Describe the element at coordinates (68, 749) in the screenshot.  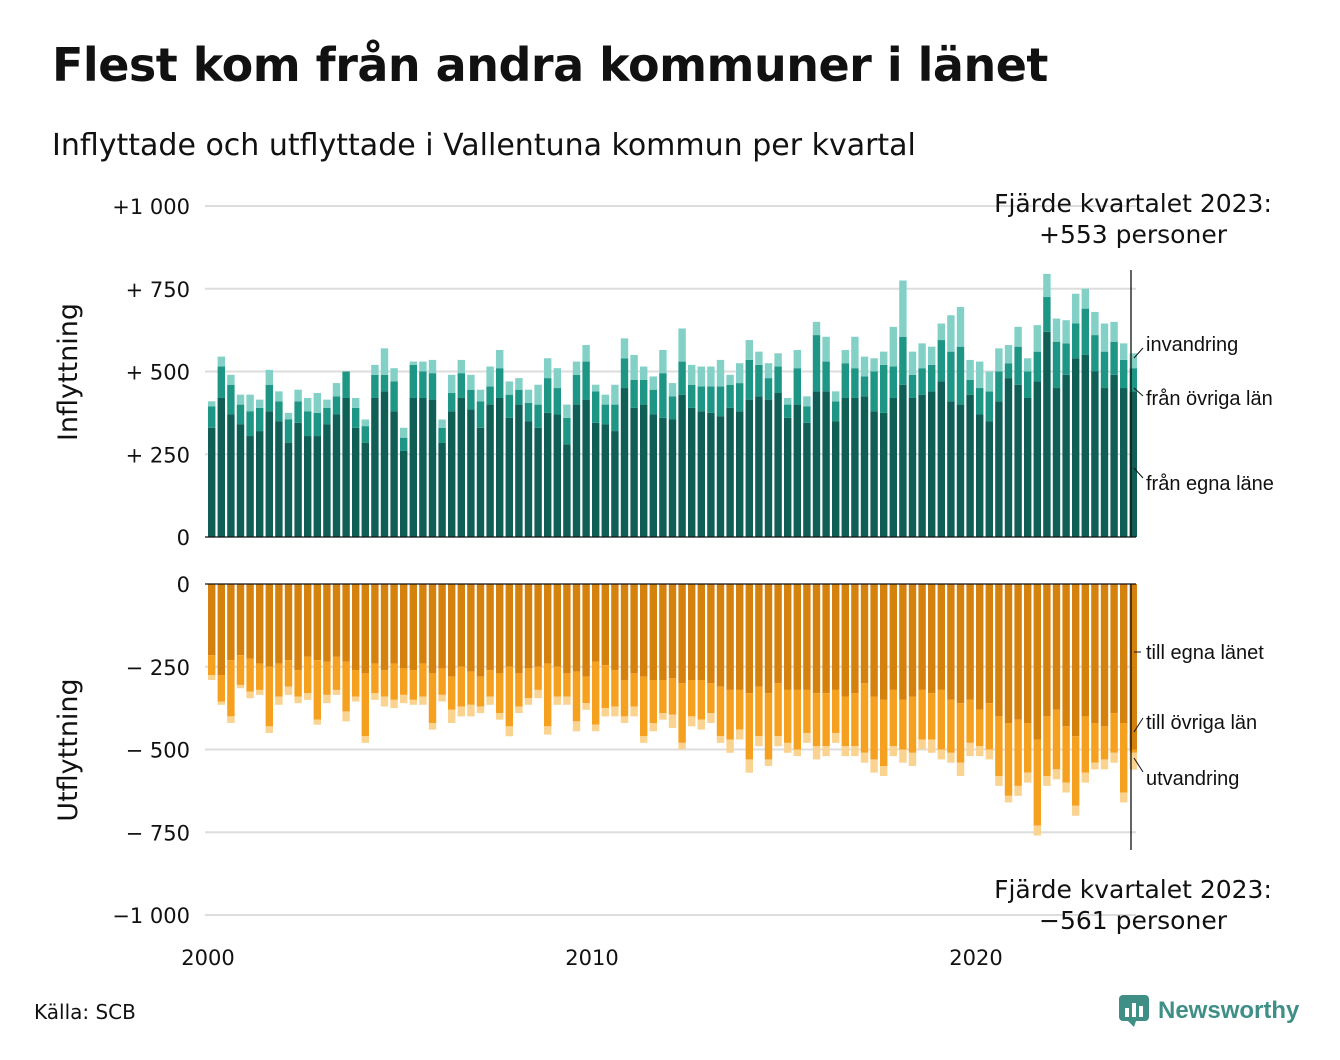
I see `y-axis-label-utflyttning: Utflyttning` at that location.